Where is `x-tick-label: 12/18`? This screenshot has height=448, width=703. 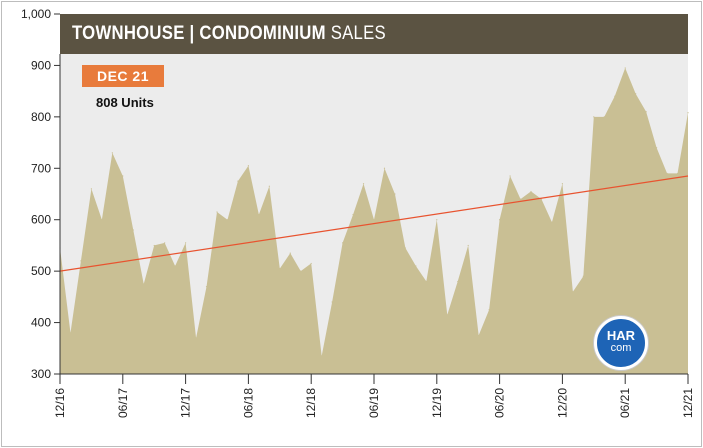 x-tick-label: 12/18 is located at coordinates (311, 403).